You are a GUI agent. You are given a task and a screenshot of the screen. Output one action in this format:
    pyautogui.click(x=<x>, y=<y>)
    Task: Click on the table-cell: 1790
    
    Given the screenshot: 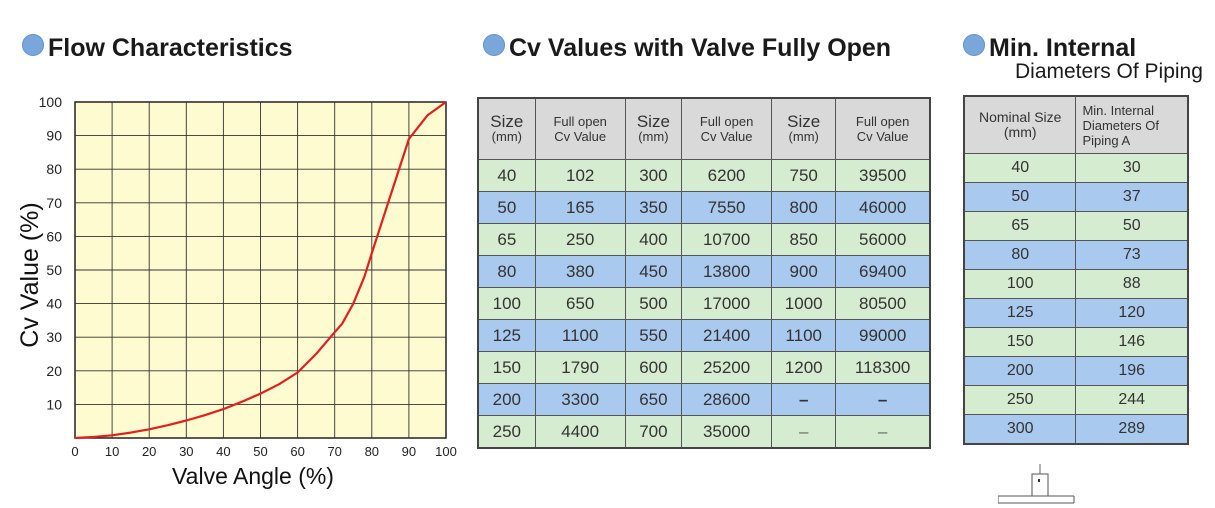 What is the action you would take?
    pyautogui.click(x=580, y=367)
    